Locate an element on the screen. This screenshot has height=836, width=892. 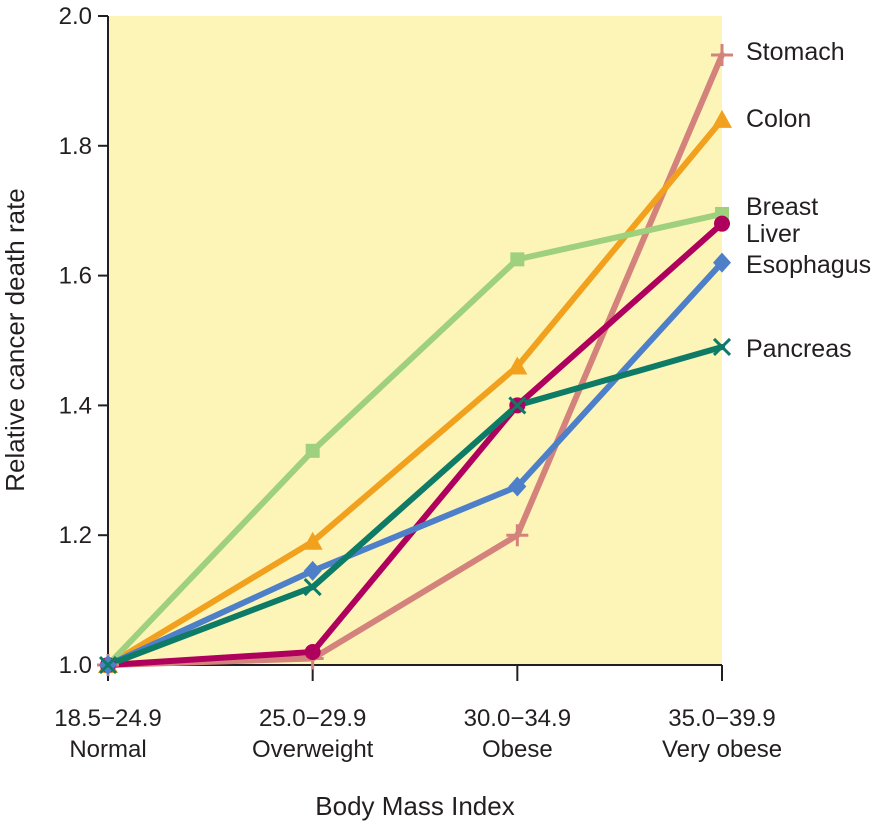
legend-label-liver: Liver is located at coordinates (773, 234).